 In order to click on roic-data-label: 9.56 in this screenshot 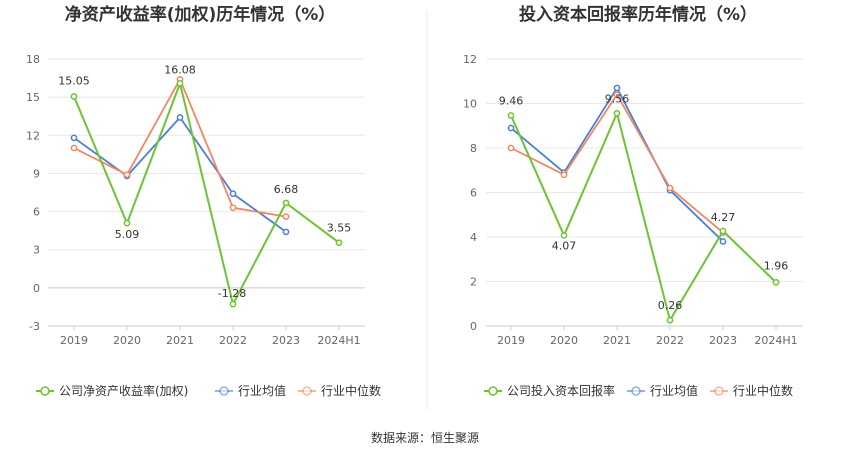, I will do `click(617, 98)`.